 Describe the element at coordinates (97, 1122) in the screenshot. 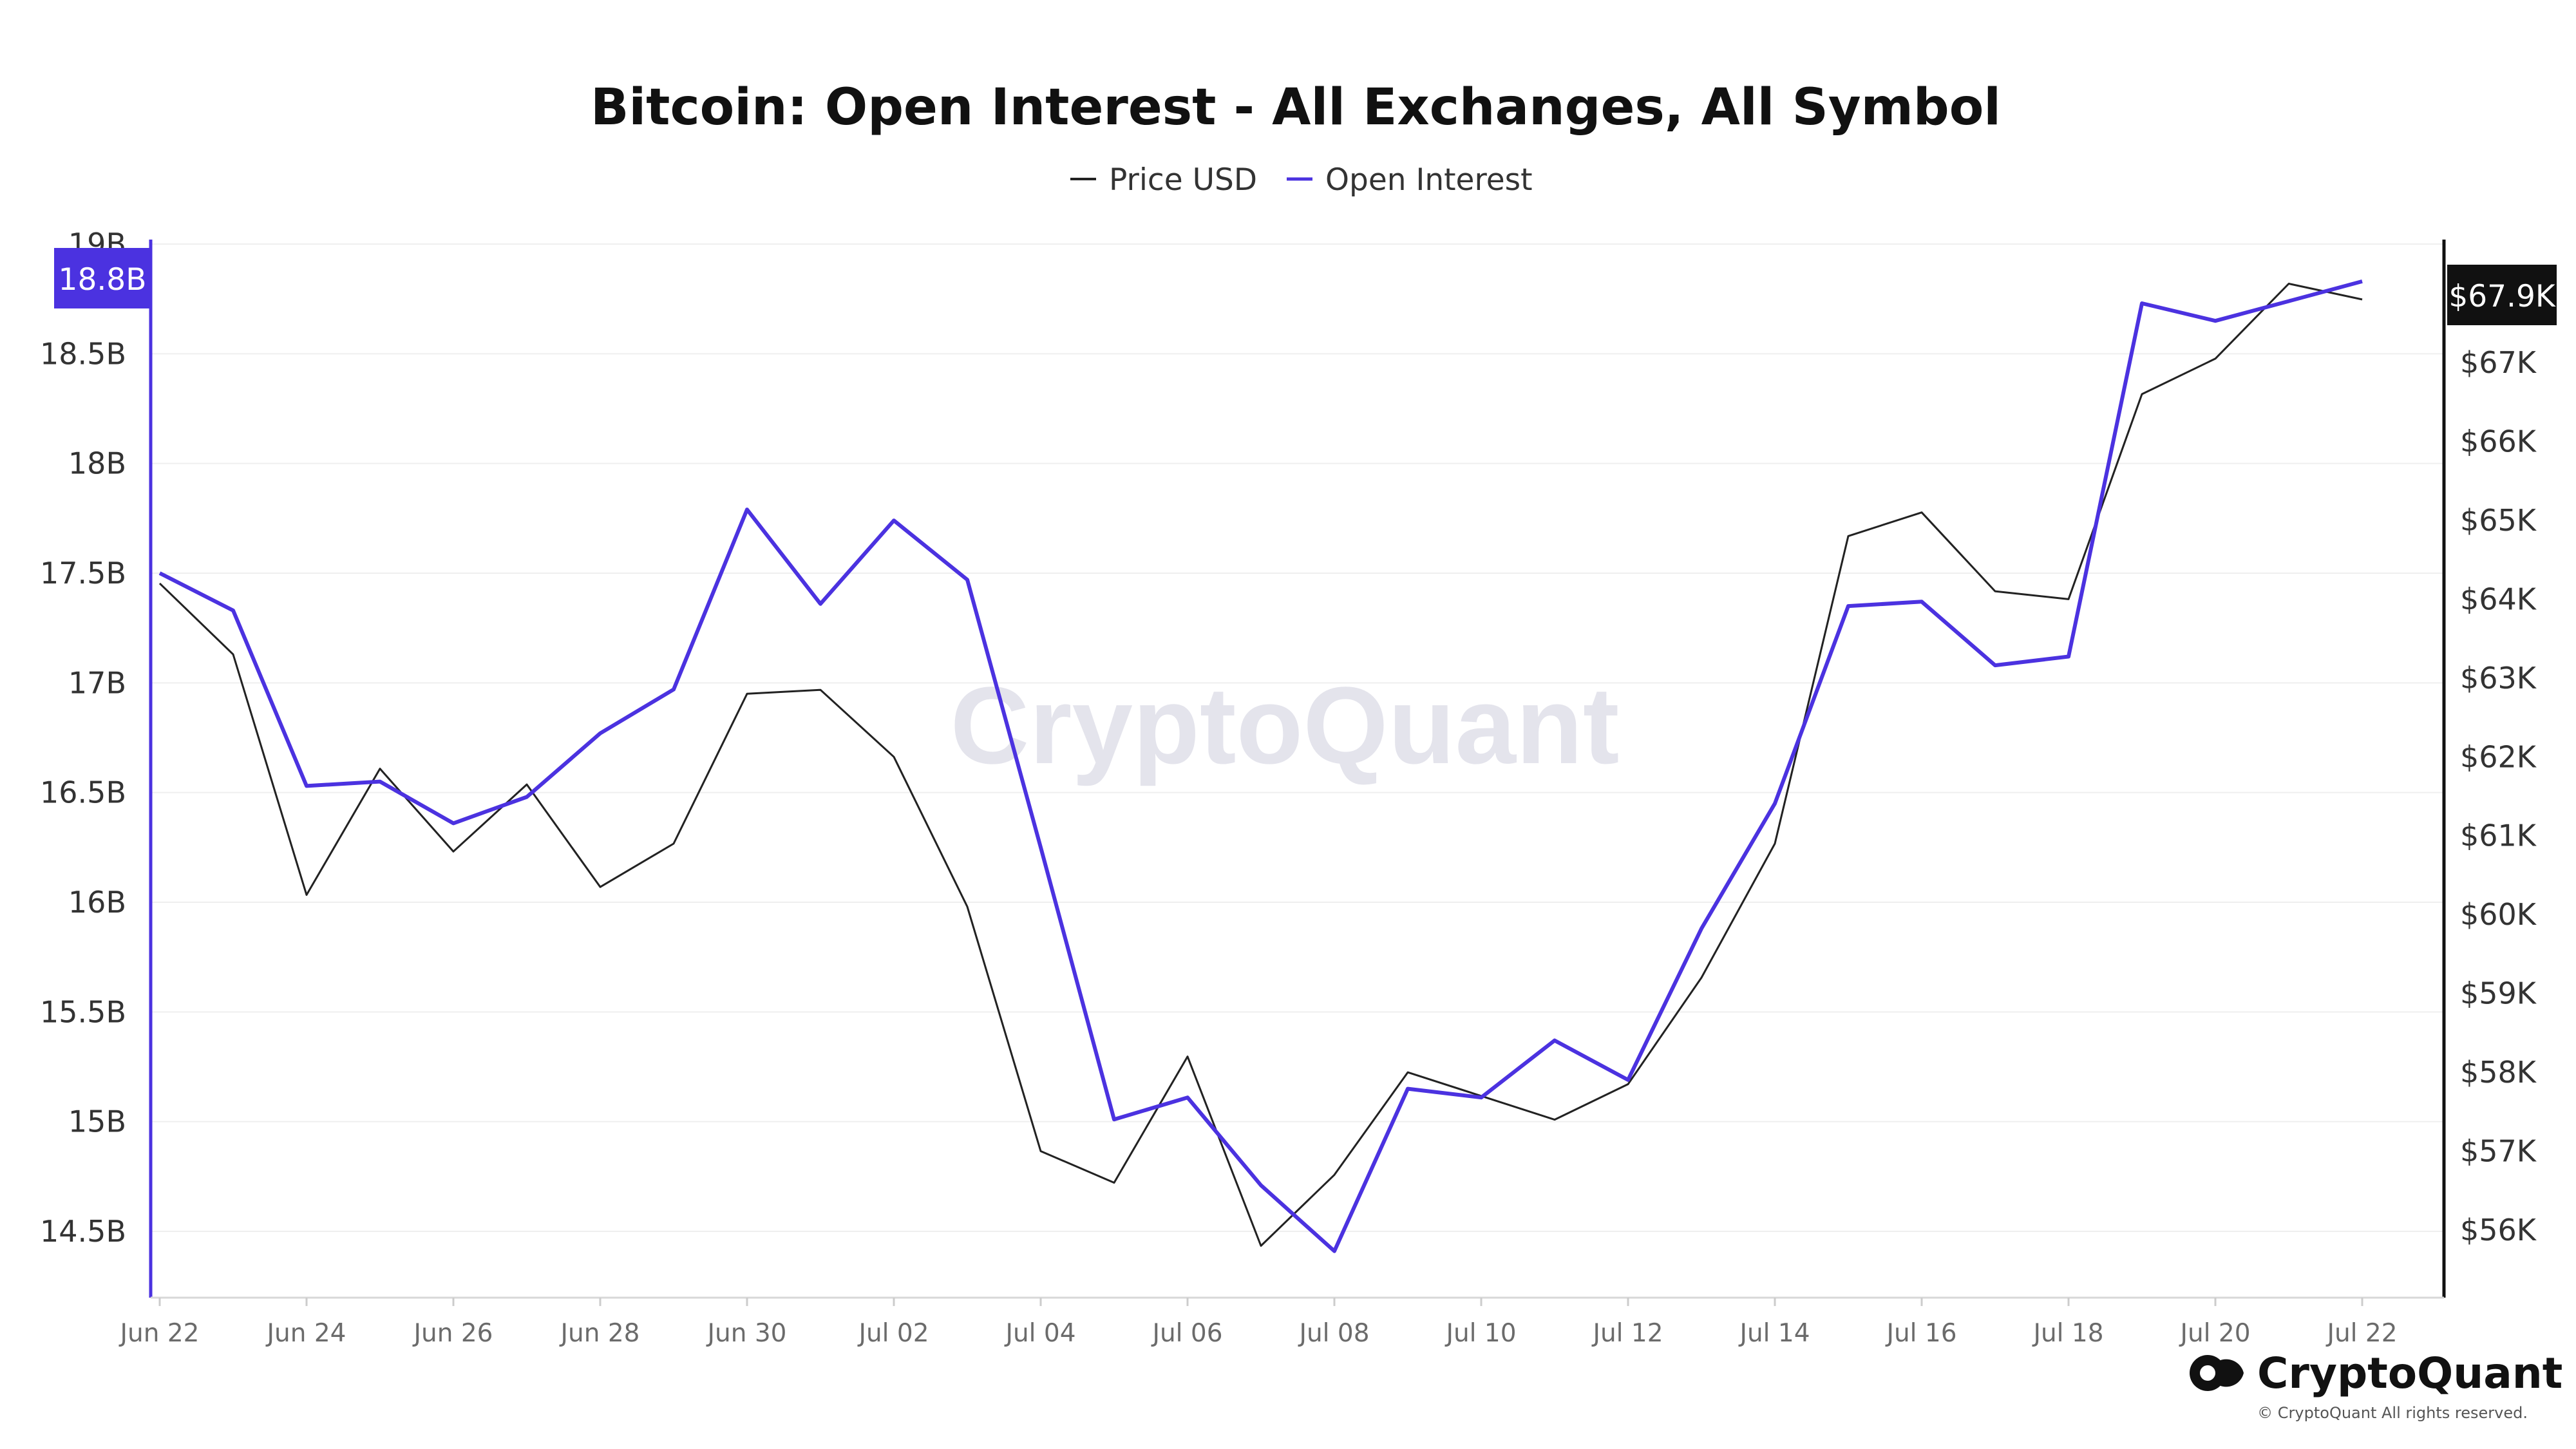

I see `left-tick-label: 15B` at that location.